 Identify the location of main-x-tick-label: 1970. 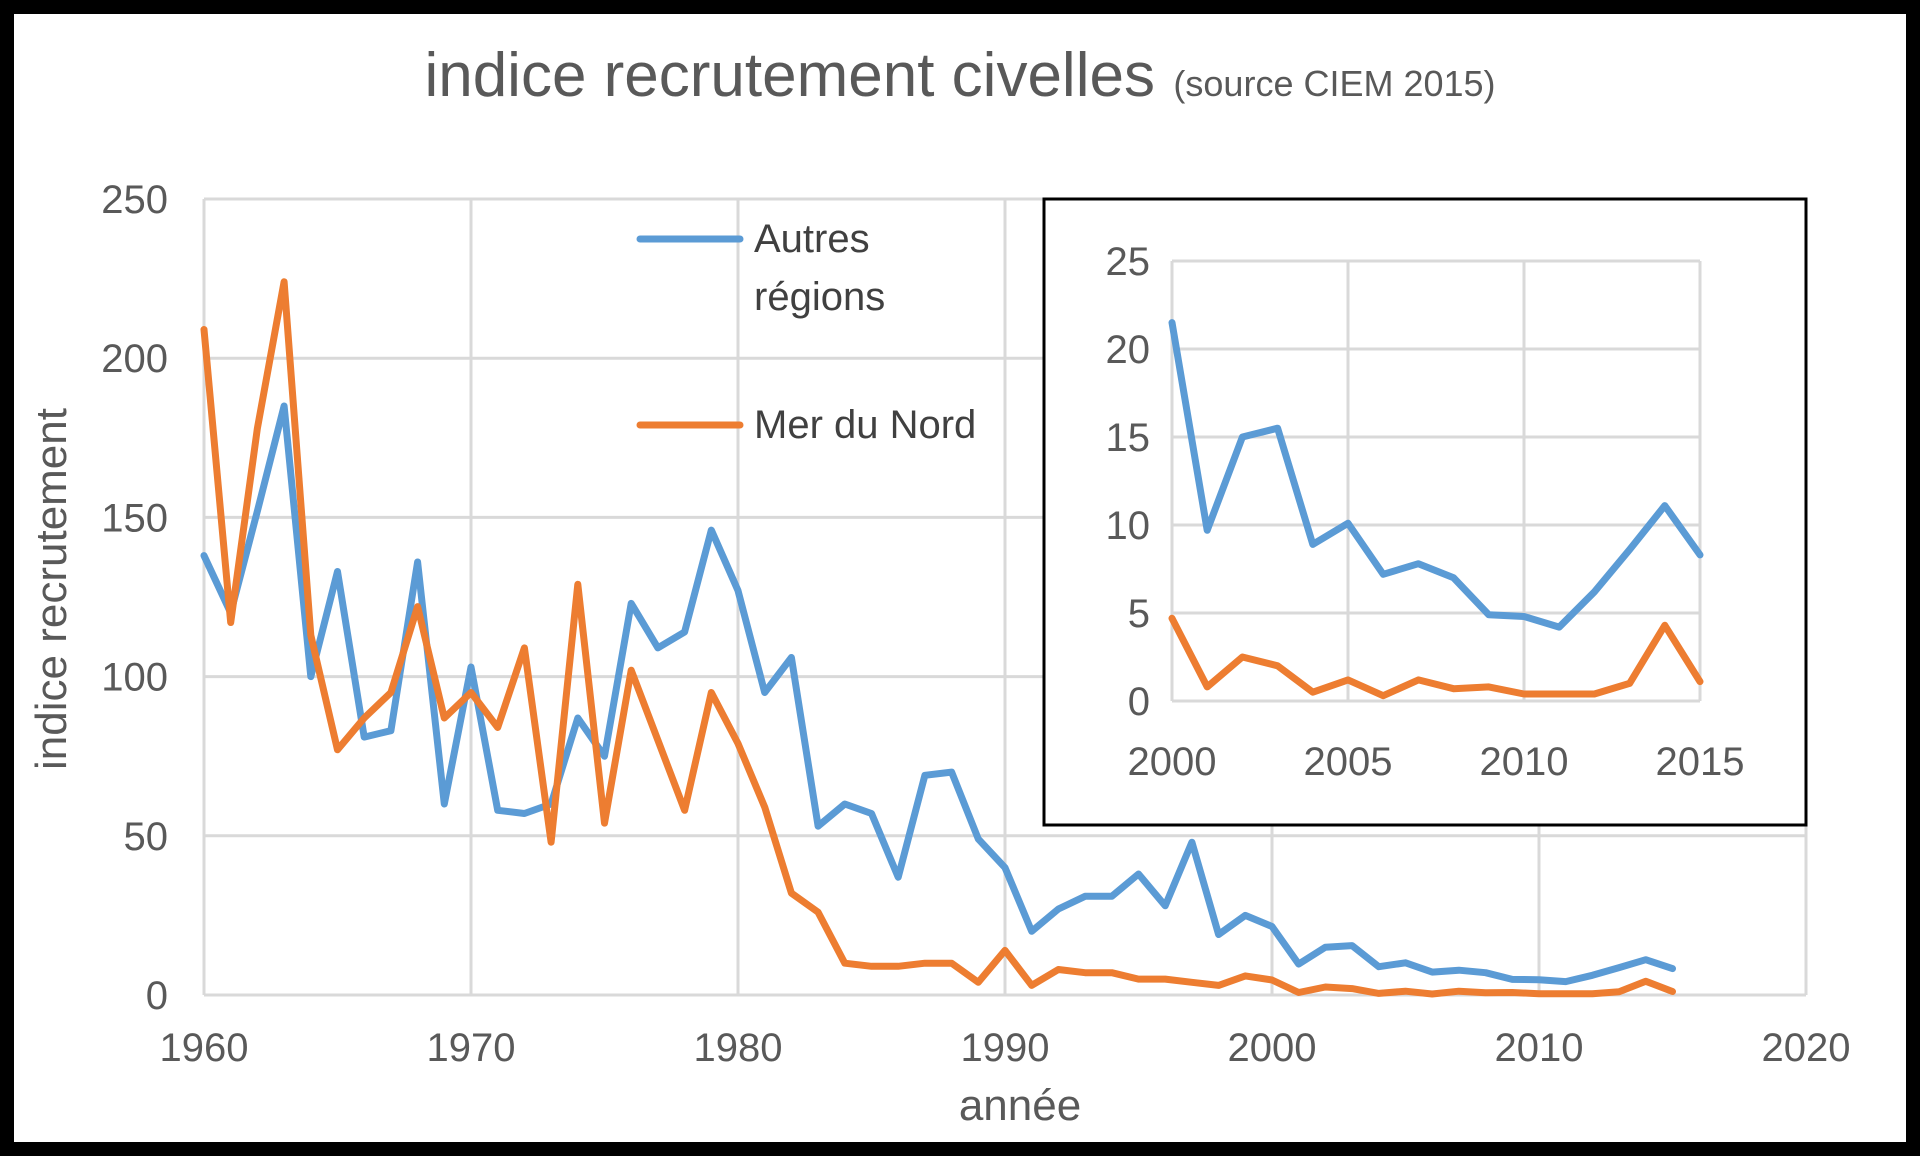
(471, 1048).